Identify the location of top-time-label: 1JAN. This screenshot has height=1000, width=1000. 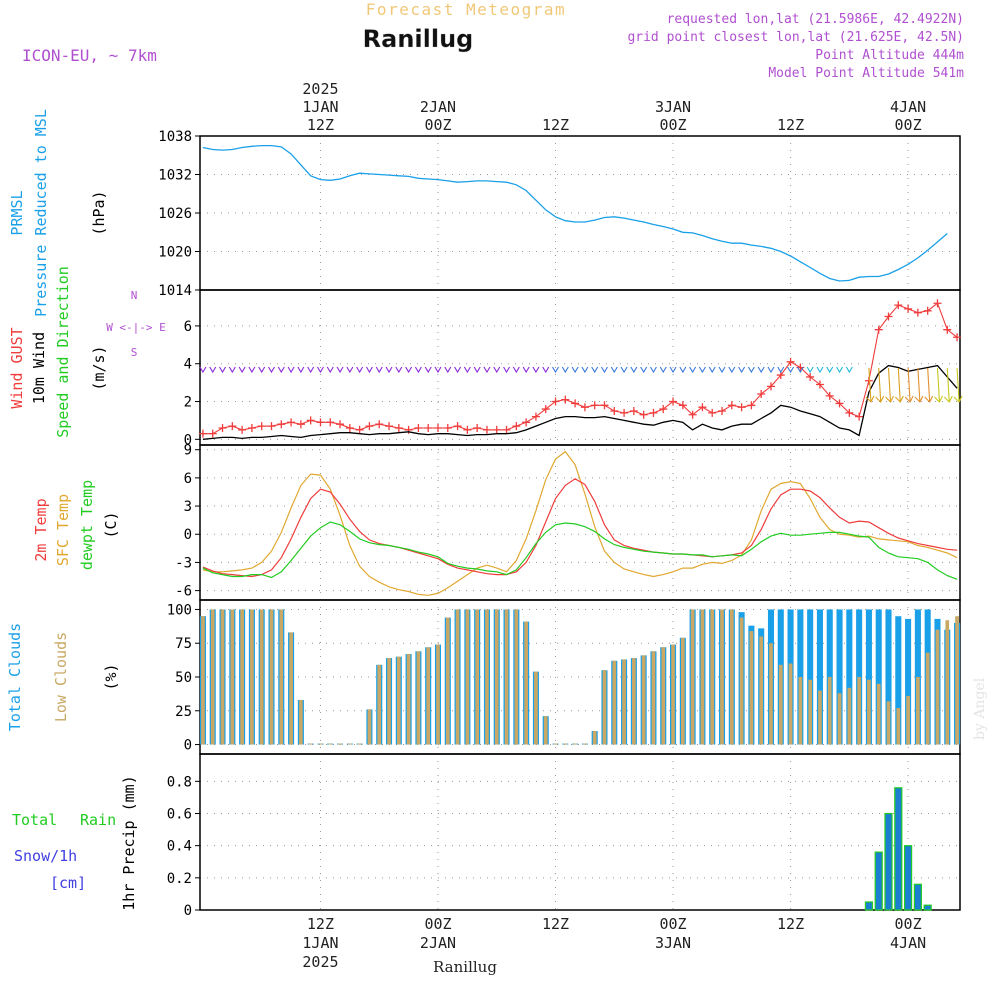
(320, 107).